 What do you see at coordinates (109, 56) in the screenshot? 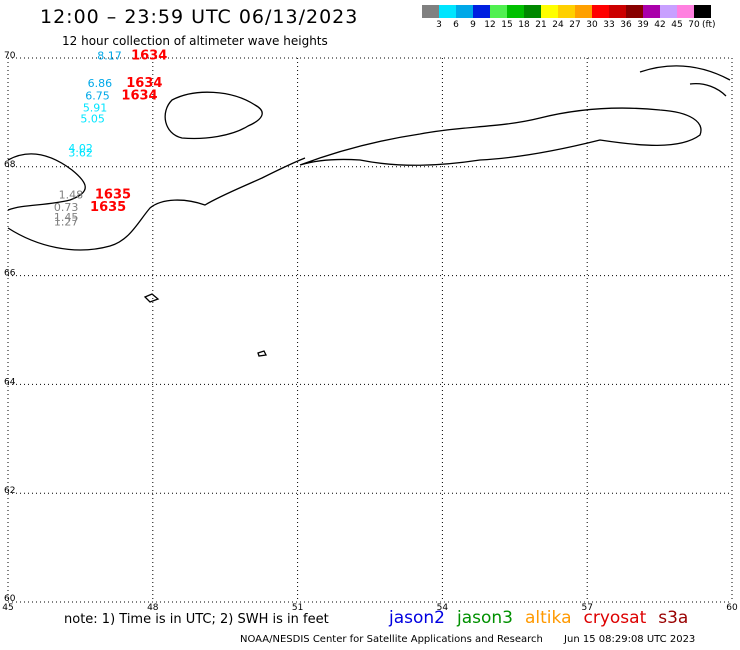
I see `wave-height-label: 8.17` at bounding box center [109, 56].